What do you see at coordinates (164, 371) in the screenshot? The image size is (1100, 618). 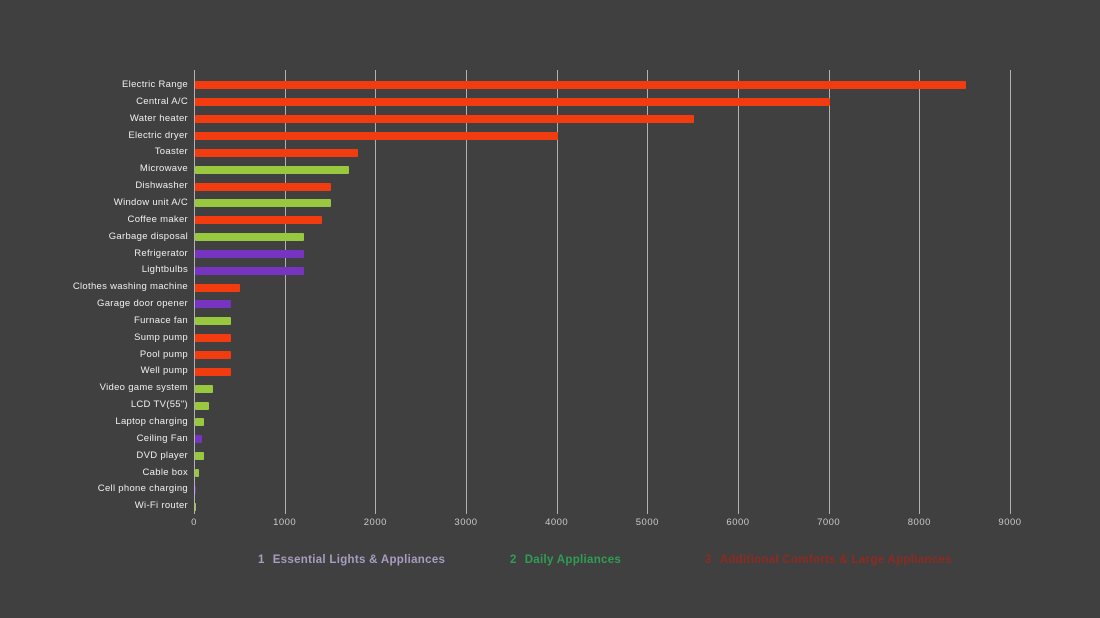 I see `category-label: Well pump` at bounding box center [164, 371].